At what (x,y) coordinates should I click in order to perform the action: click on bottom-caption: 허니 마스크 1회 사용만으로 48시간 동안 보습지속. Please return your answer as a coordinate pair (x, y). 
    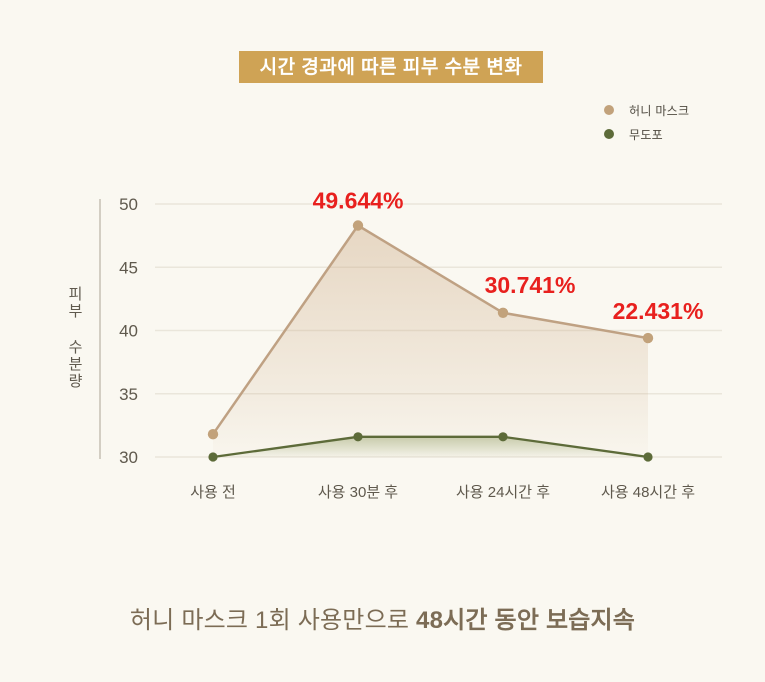
    Looking at the image, I should click on (382, 617).